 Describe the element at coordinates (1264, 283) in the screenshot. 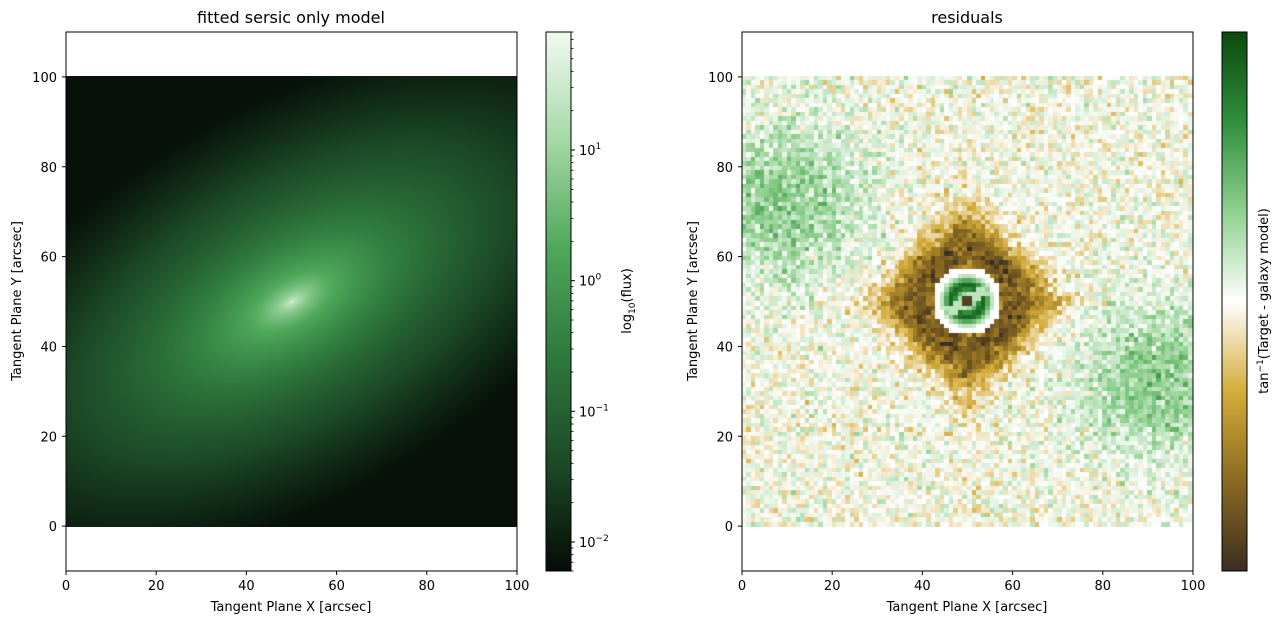

I see `cb2-label-rest: (Target - galaxy model)` at that location.